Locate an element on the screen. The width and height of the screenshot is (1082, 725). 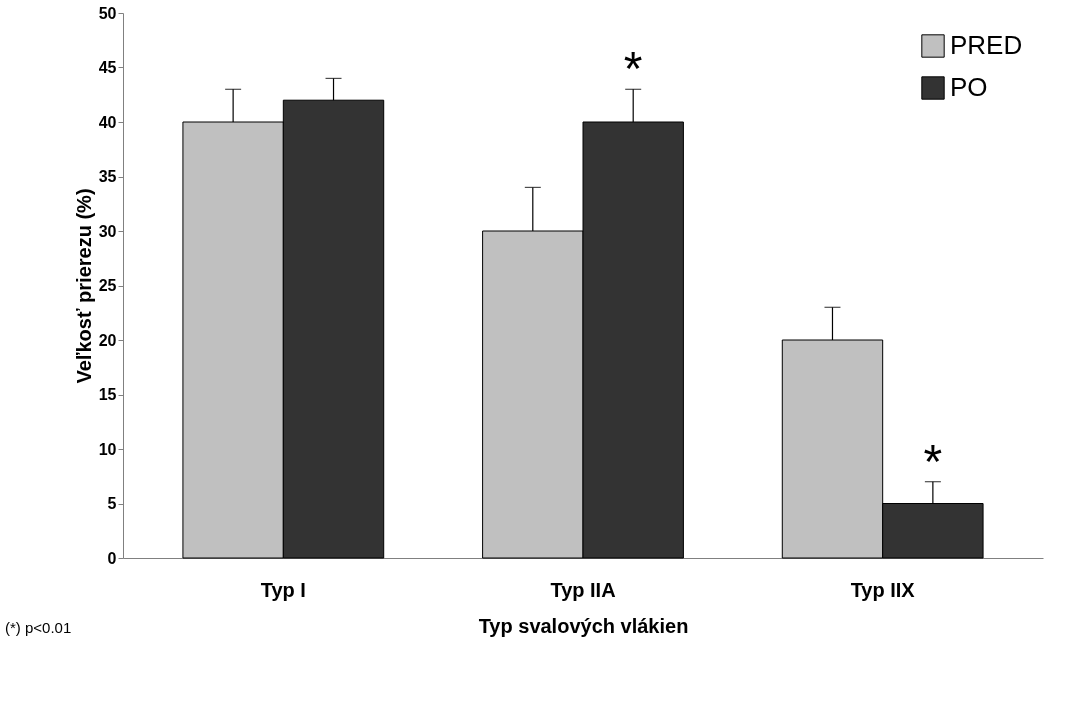
y-tick-label: 10 is located at coordinates (107, 449).